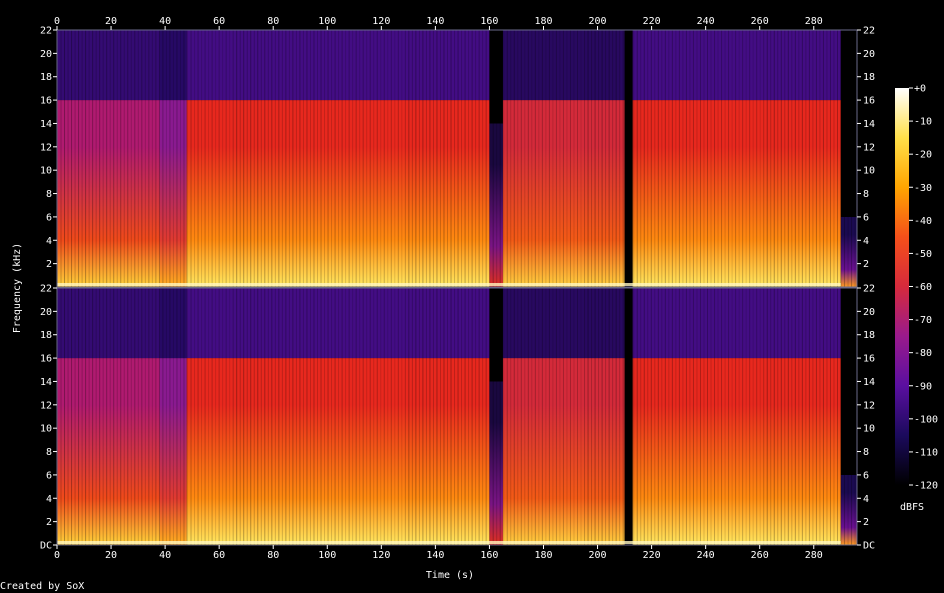  I want to click on y-tick-label-right: 20, so click(869, 54).